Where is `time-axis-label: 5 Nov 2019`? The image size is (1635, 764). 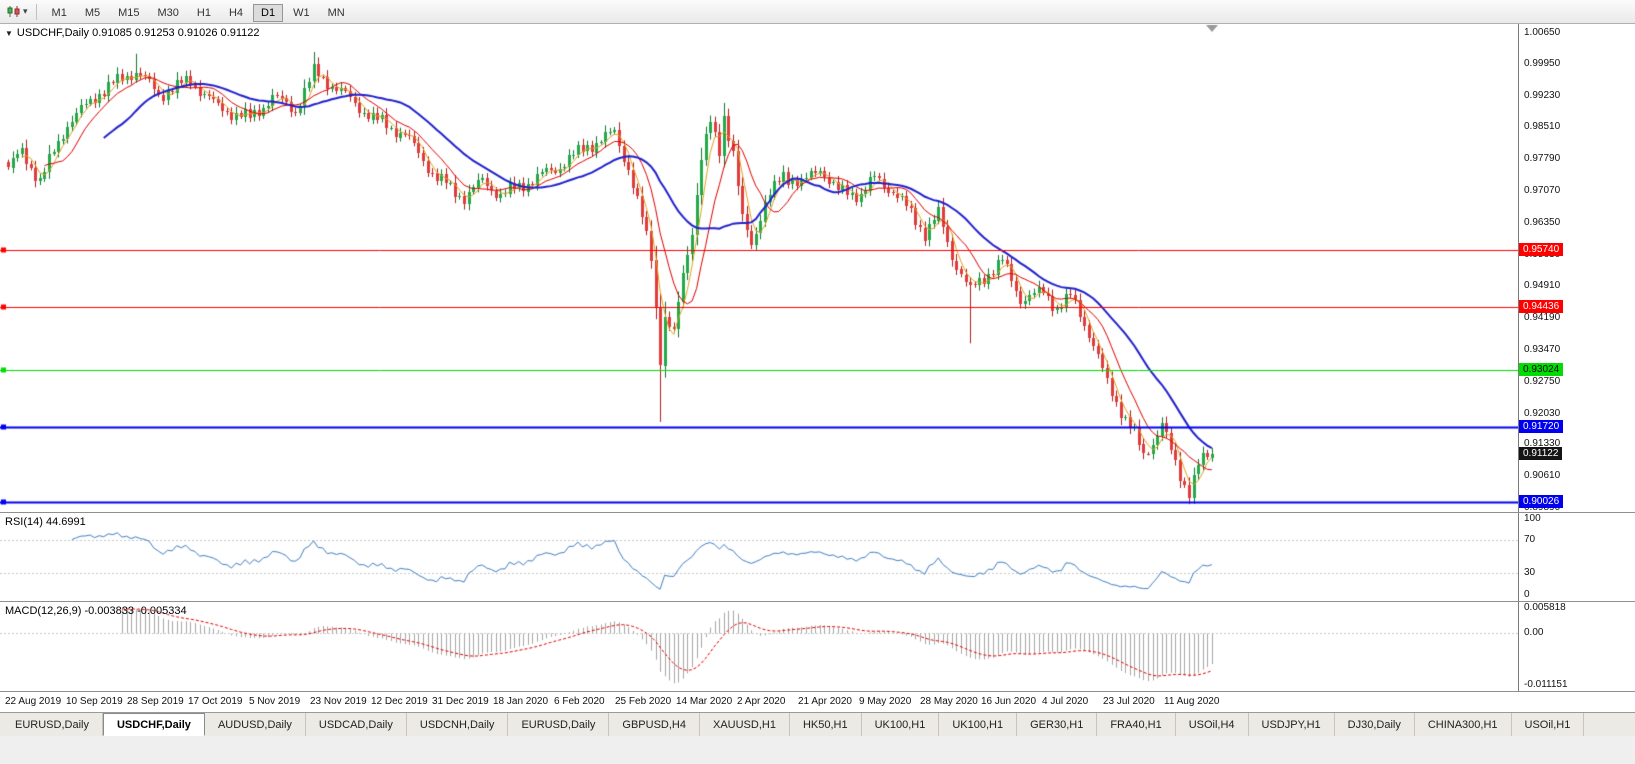 time-axis-label: 5 Nov 2019 is located at coordinates (275, 701).